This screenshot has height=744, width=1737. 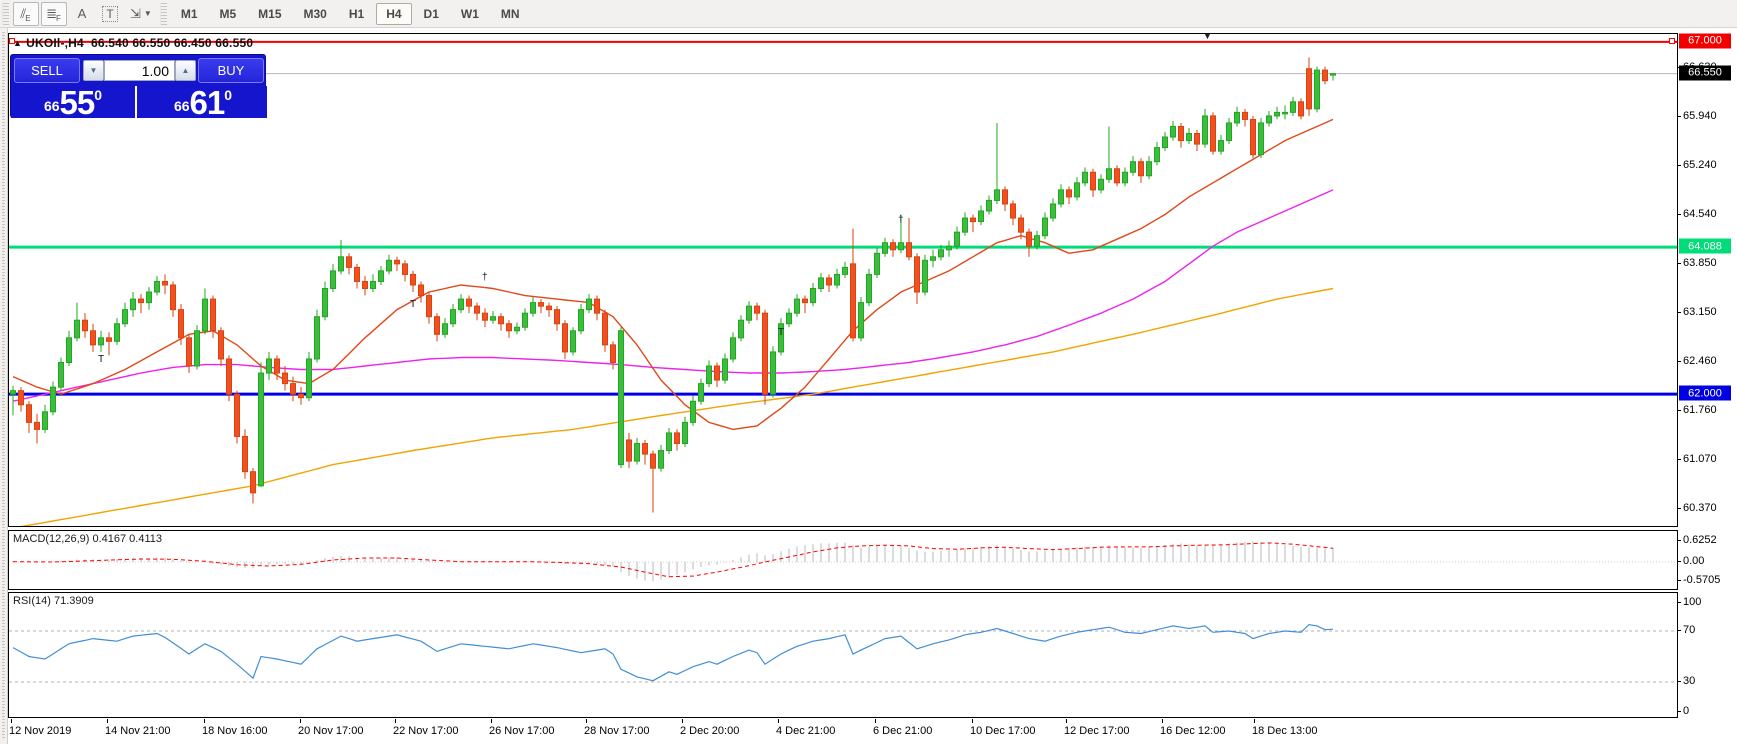 What do you see at coordinates (356, 13) in the screenshot?
I see `timeframe-h1-button: H1` at bounding box center [356, 13].